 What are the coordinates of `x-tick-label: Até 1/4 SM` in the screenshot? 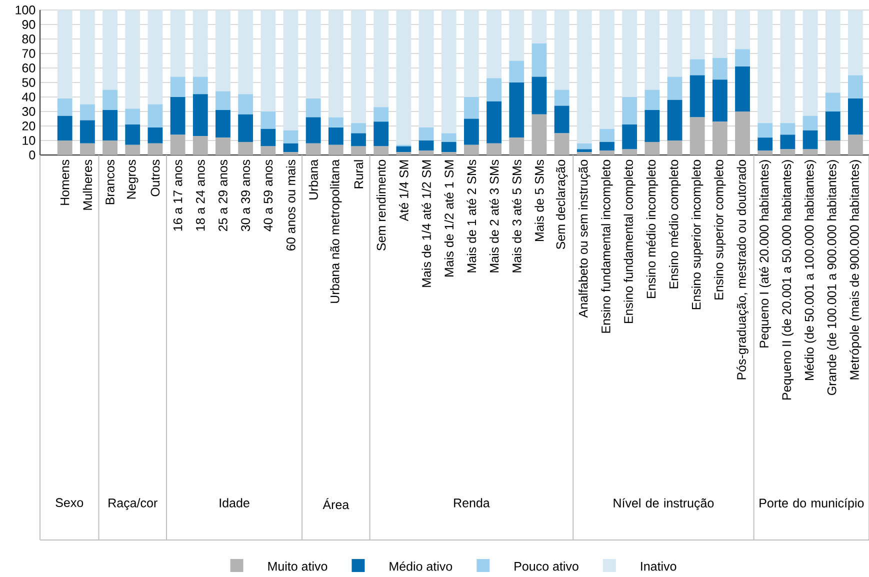 It's located at (403, 191).